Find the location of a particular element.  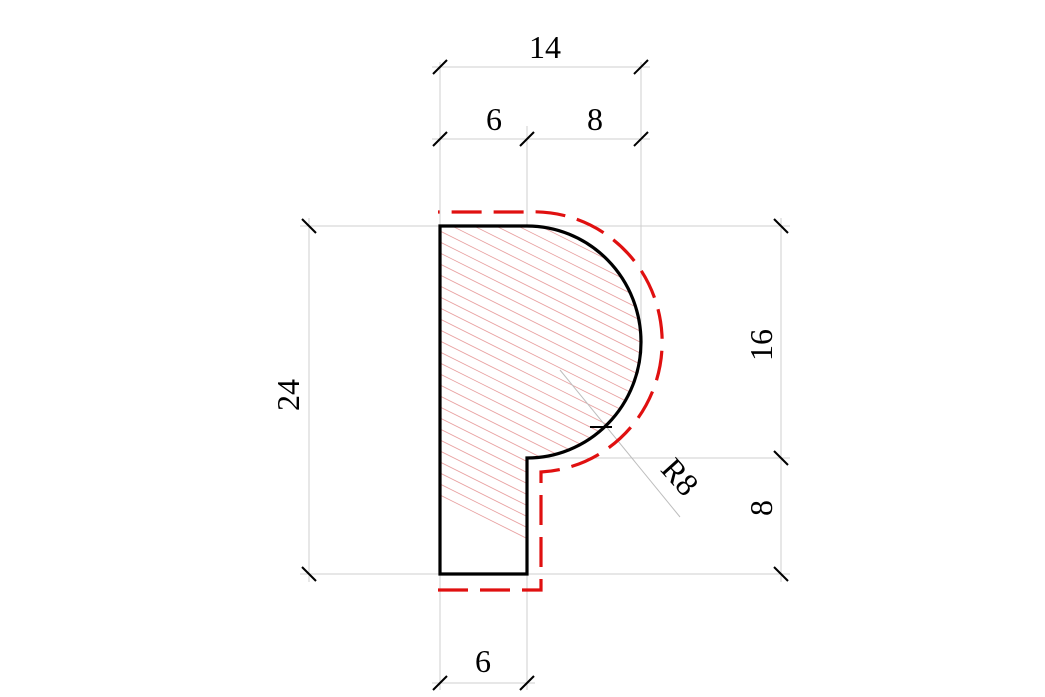

radius-leader is located at coordinates (620, 443).